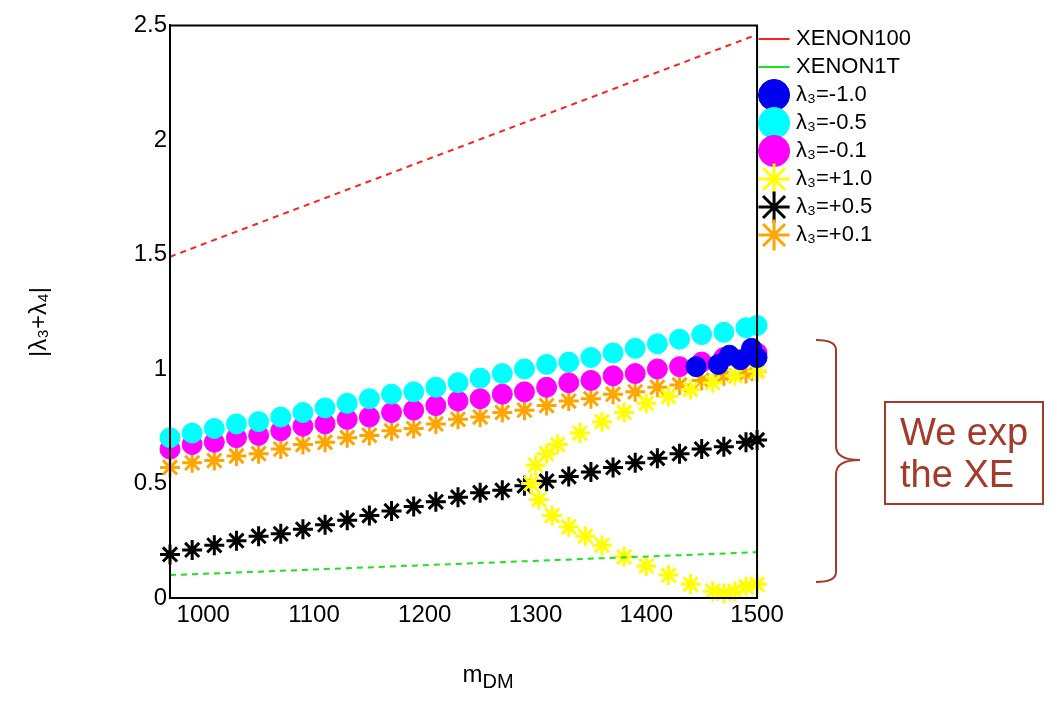  I want to click on y-tick-label: 2.5, so click(150, 24).